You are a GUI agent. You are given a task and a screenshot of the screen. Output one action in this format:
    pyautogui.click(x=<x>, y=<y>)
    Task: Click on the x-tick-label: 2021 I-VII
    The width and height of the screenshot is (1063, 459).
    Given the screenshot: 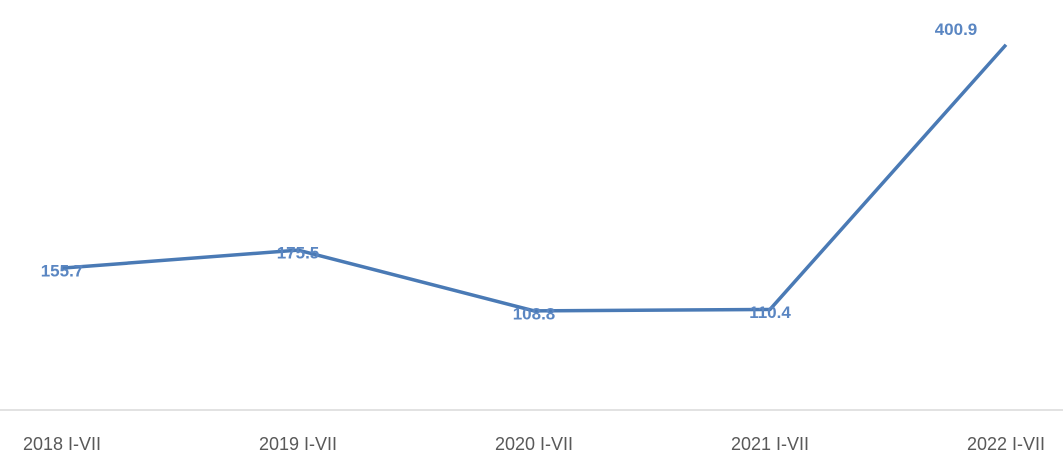 What is the action you would take?
    pyautogui.click(x=770, y=444)
    